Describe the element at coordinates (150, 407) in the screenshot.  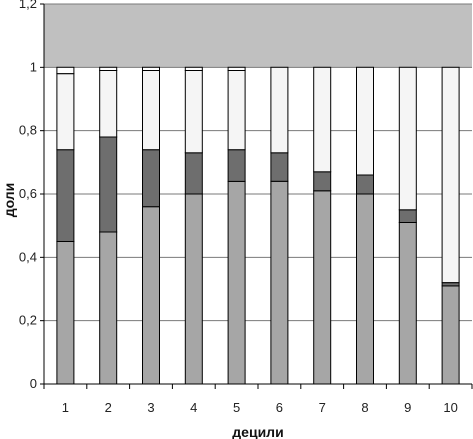
I see `x-tick-label: 3` at that location.